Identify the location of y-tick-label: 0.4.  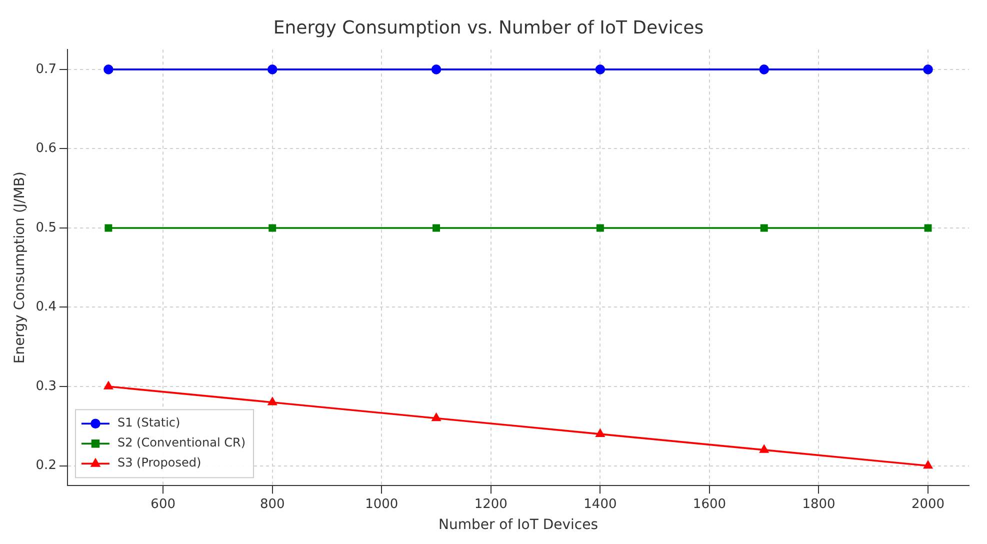
(46, 307).